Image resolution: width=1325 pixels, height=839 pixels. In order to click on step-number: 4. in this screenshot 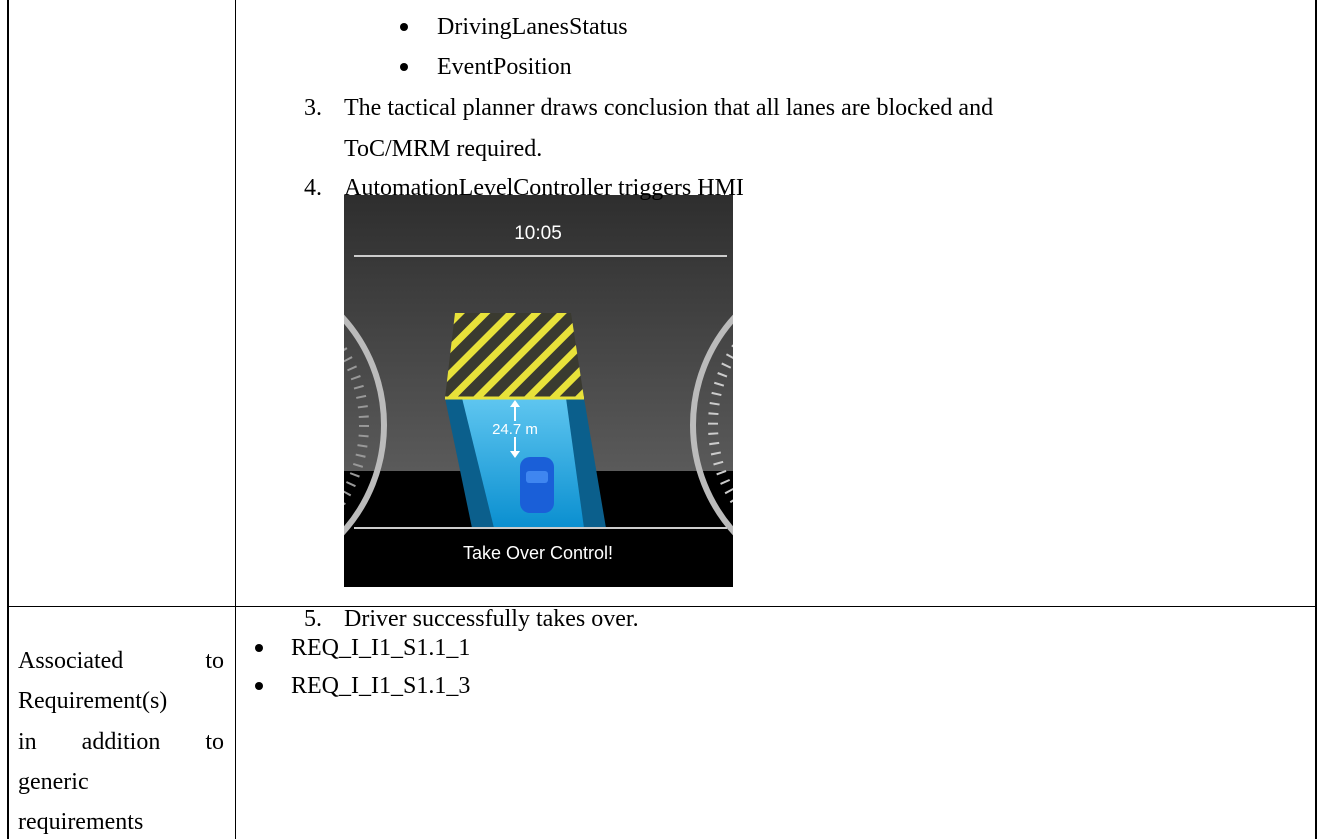, I will do `click(313, 188)`.